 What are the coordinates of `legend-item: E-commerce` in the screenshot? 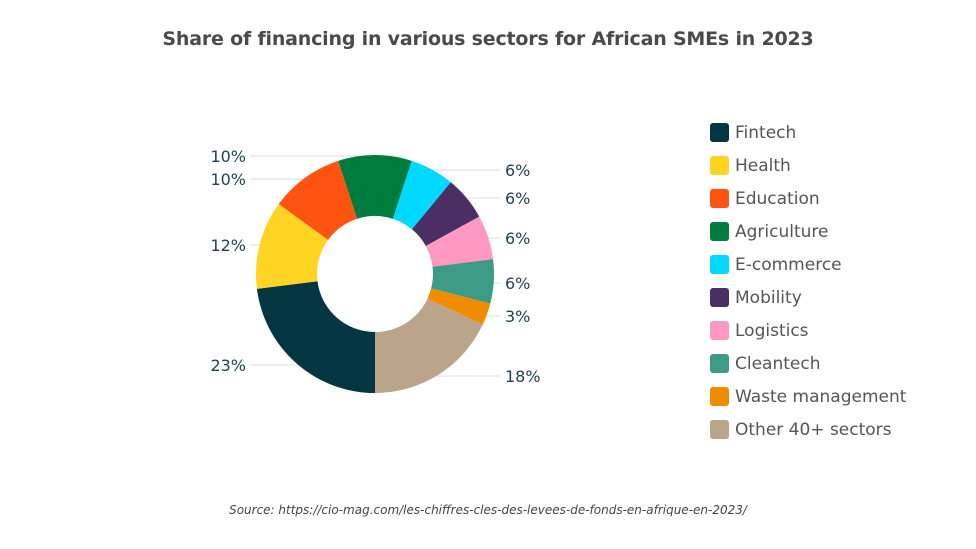 It's located at (808, 264).